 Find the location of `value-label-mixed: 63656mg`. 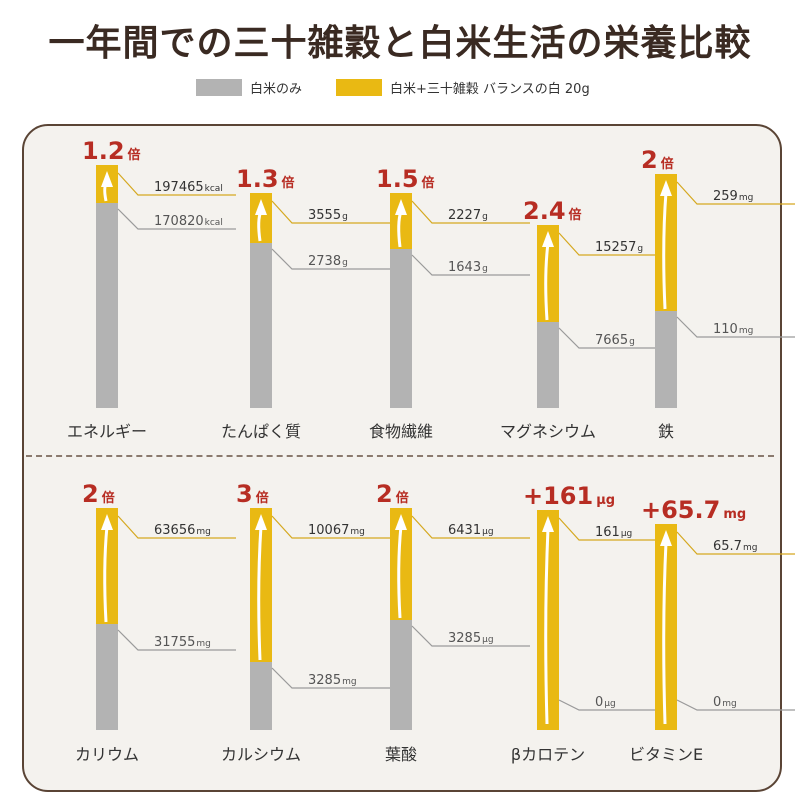

value-label-mixed: 63656mg is located at coordinates (182, 530).